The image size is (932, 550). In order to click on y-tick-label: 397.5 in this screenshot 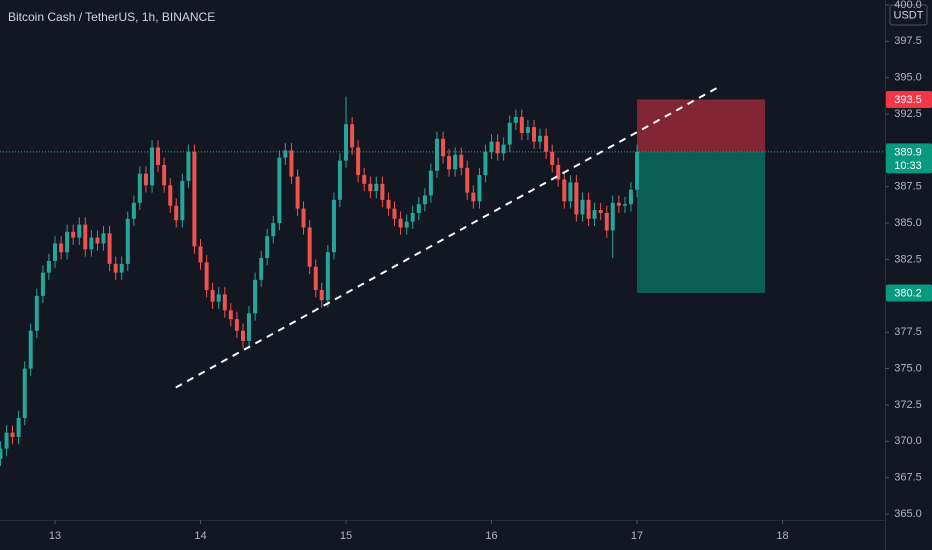, I will do `click(908, 41)`.